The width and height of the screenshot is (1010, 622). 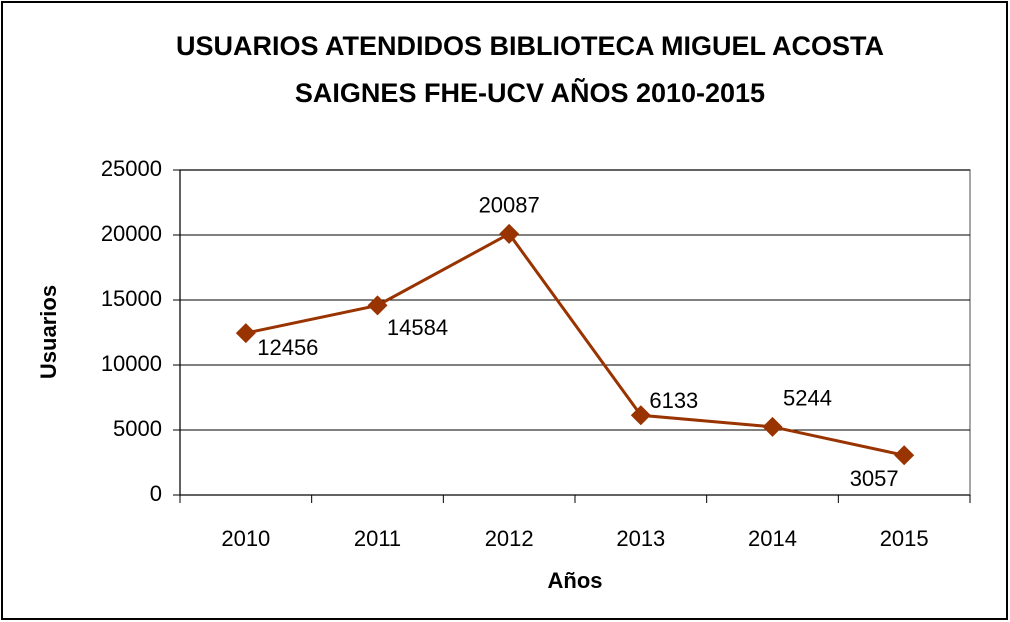 I want to click on y-tick-label: 10000, so click(x=131, y=363).